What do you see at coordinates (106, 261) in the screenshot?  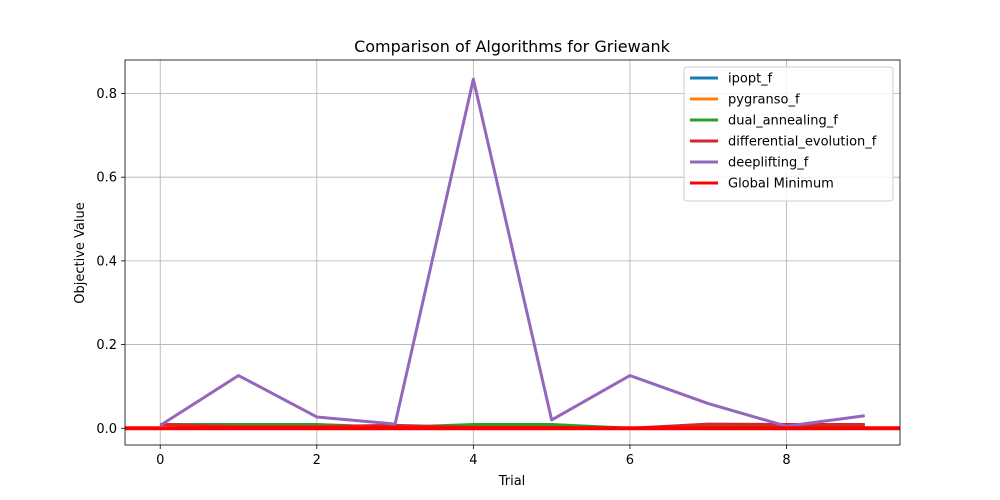 I see `y-tick-label: 0.4` at bounding box center [106, 261].